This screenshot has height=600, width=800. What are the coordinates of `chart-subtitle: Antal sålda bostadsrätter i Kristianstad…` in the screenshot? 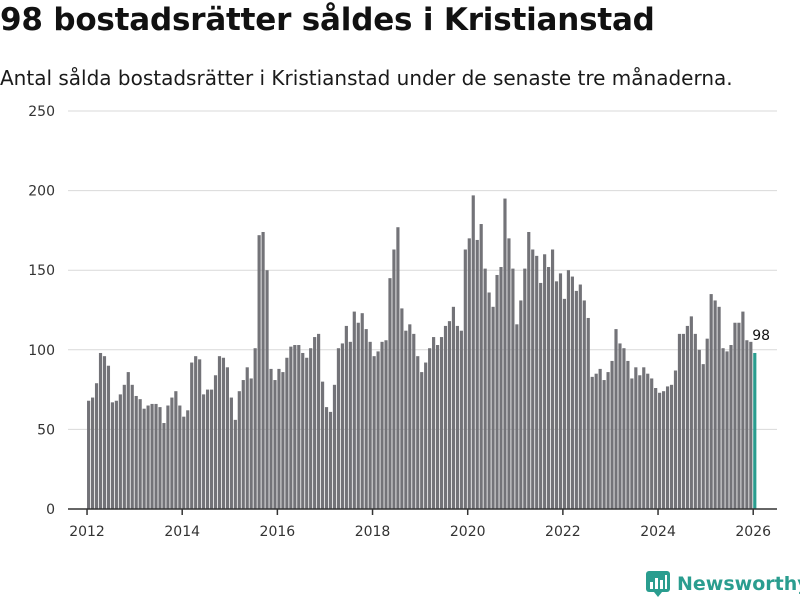 It's located at (366, 78).